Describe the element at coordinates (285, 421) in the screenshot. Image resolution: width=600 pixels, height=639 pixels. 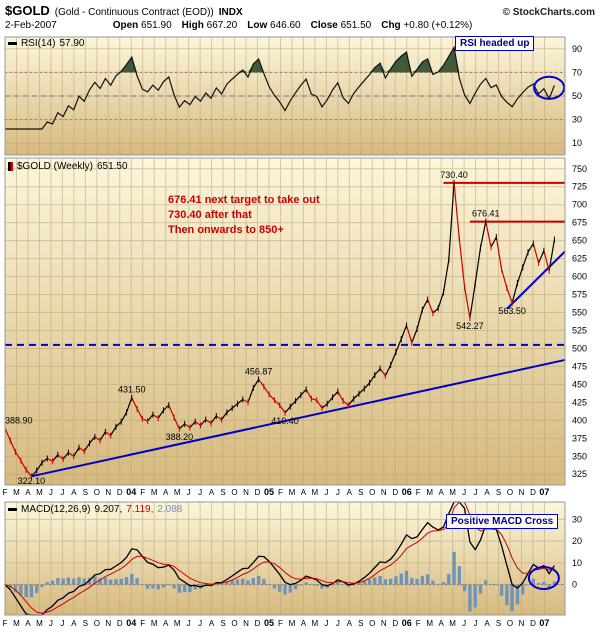
I see `price-label: 410.40` at that location.